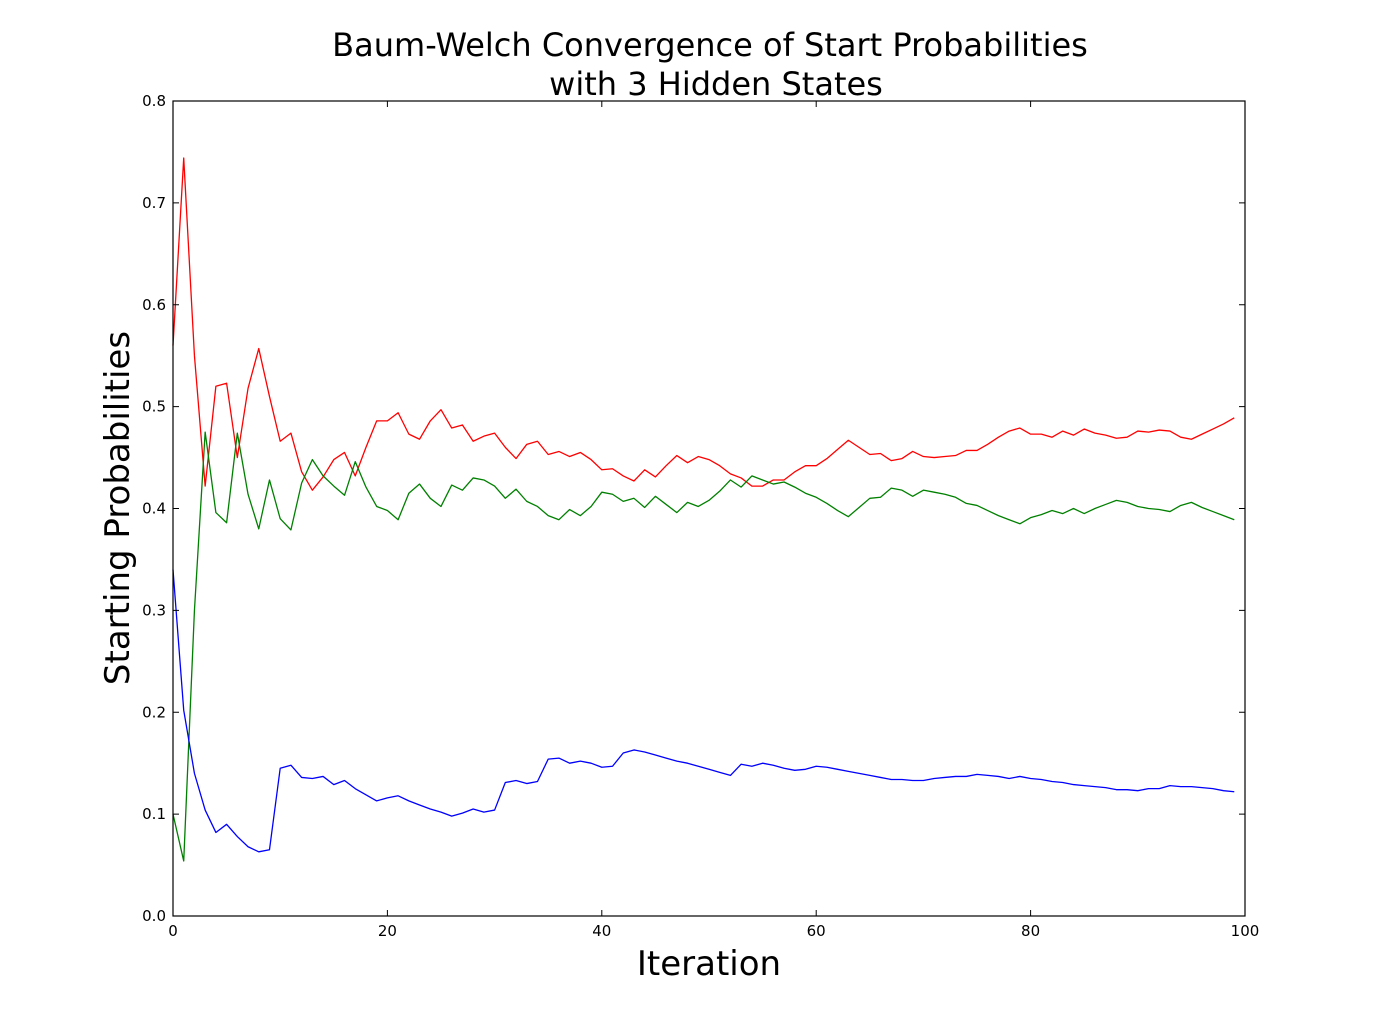  I want to click on y-tick-label: 0.5, so click(154, 407).